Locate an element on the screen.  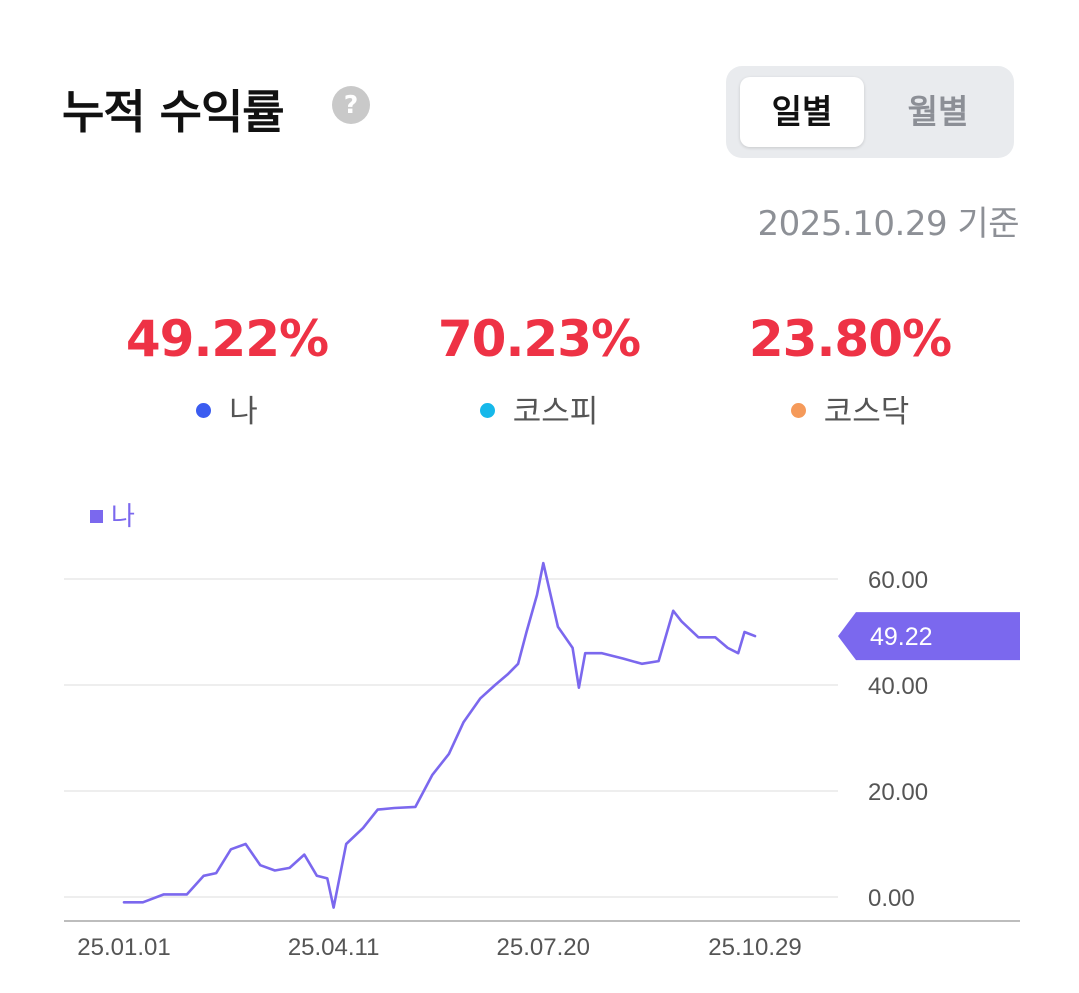
period-toggle: 일별 월별 is located at coordinates (870, 112).